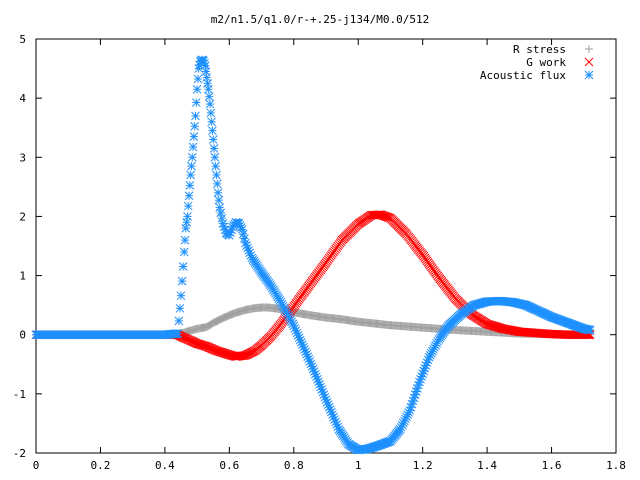  Describe the element at coordinates (22, 39) in the screenshot. I see `y-tick-label: 5` at that location.